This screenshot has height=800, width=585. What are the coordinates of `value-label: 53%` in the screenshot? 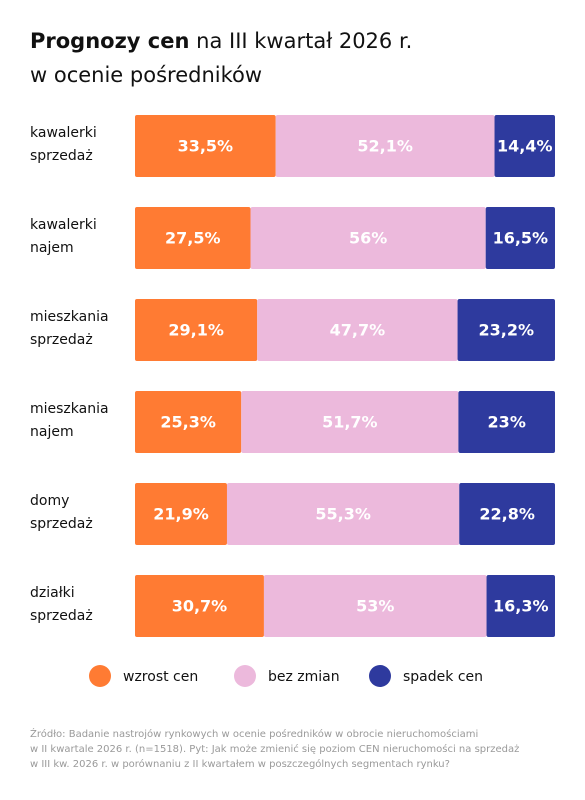 It's located at (375, 606).